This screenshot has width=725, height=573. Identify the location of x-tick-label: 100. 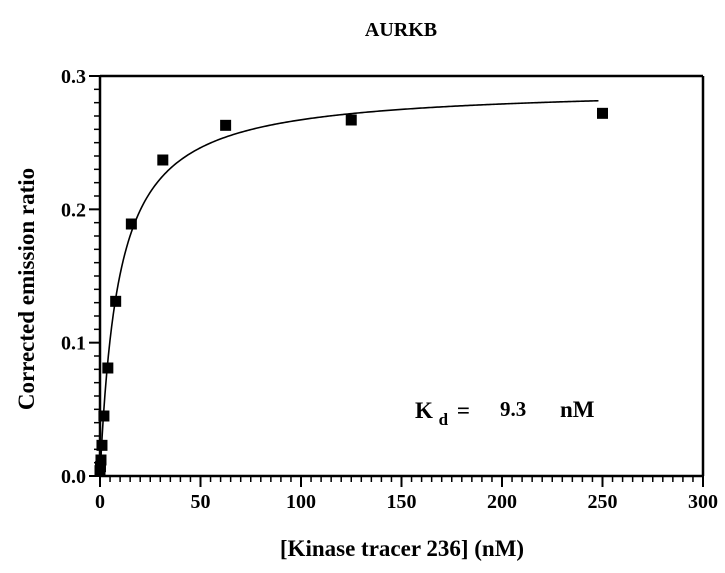
(301, 502).